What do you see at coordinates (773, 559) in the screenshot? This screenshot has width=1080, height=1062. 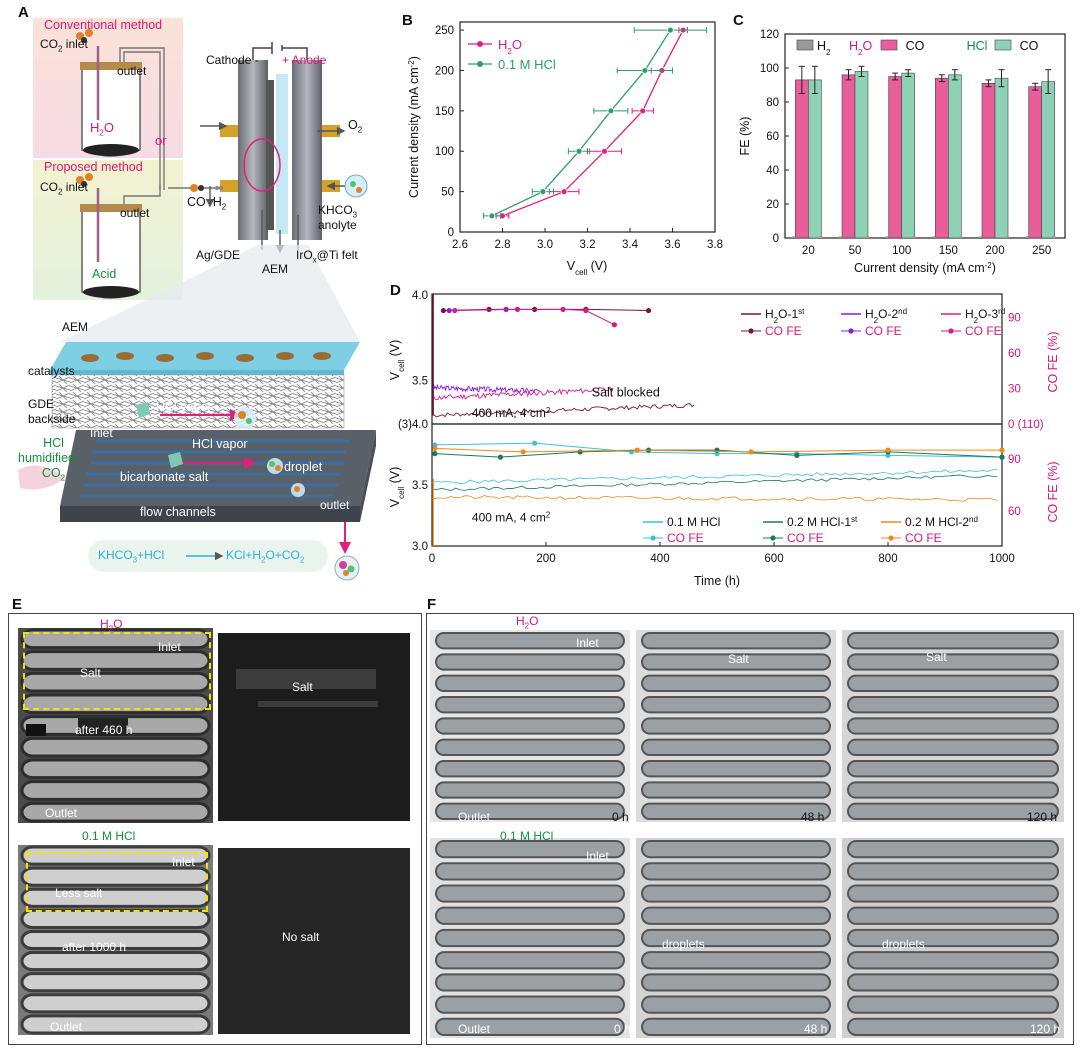 I see `x-tick-label: 600` at bounding box center [773, 559].